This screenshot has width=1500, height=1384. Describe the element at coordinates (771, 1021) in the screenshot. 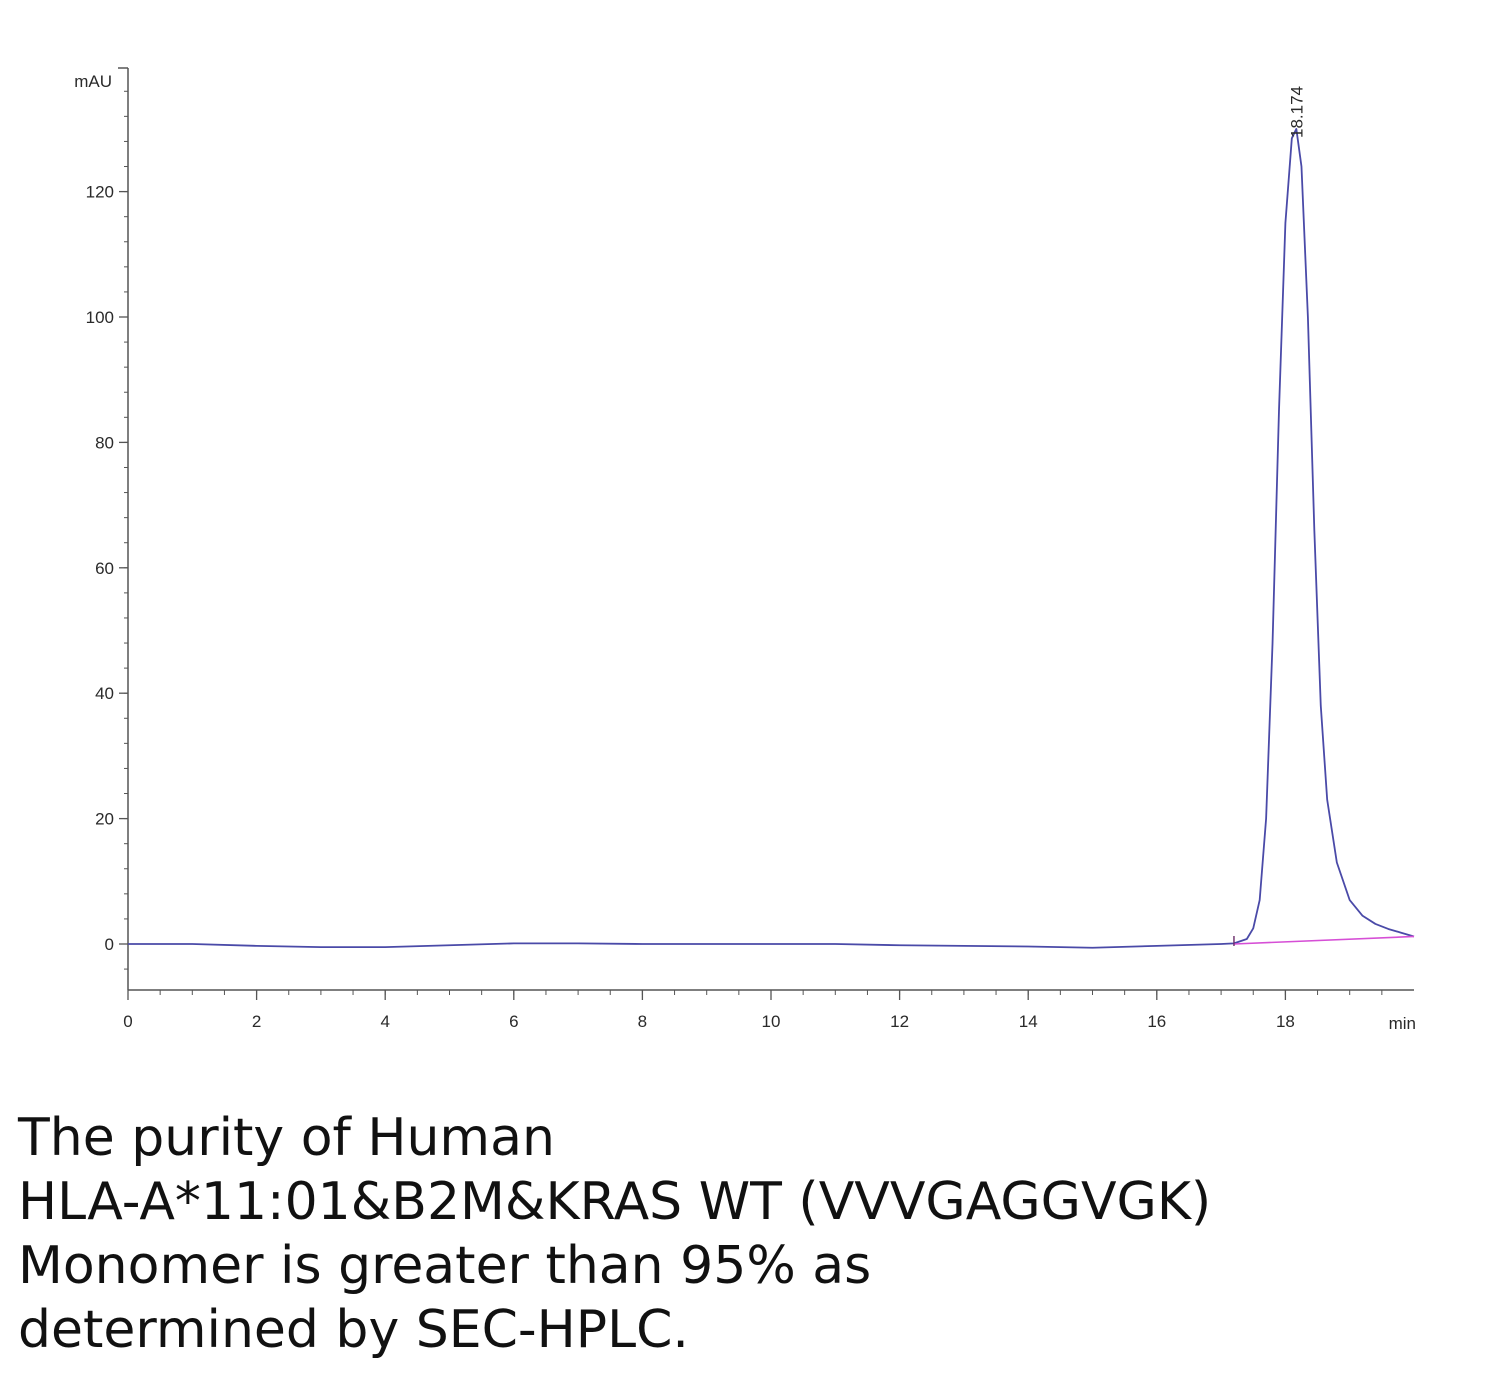

I see `x-tick-label: 10` at that location.